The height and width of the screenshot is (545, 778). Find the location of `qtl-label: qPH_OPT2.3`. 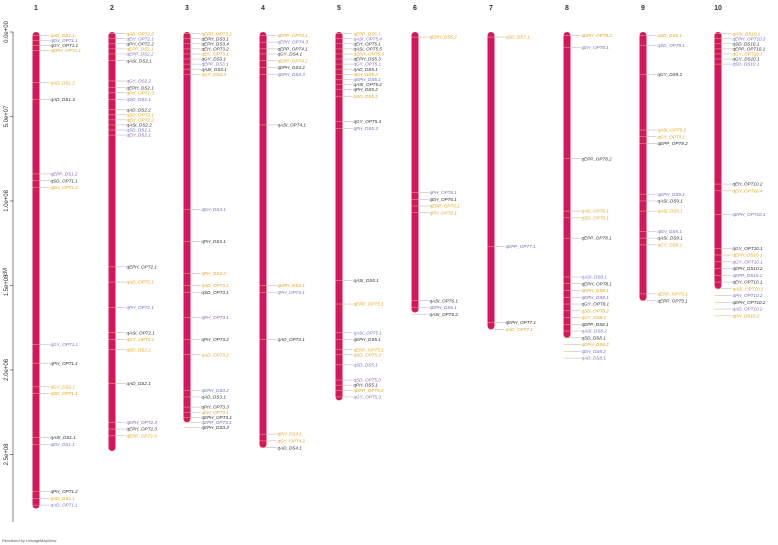

qtl-label: qPH_OPT2.3 is located at coordinates (141, 92).